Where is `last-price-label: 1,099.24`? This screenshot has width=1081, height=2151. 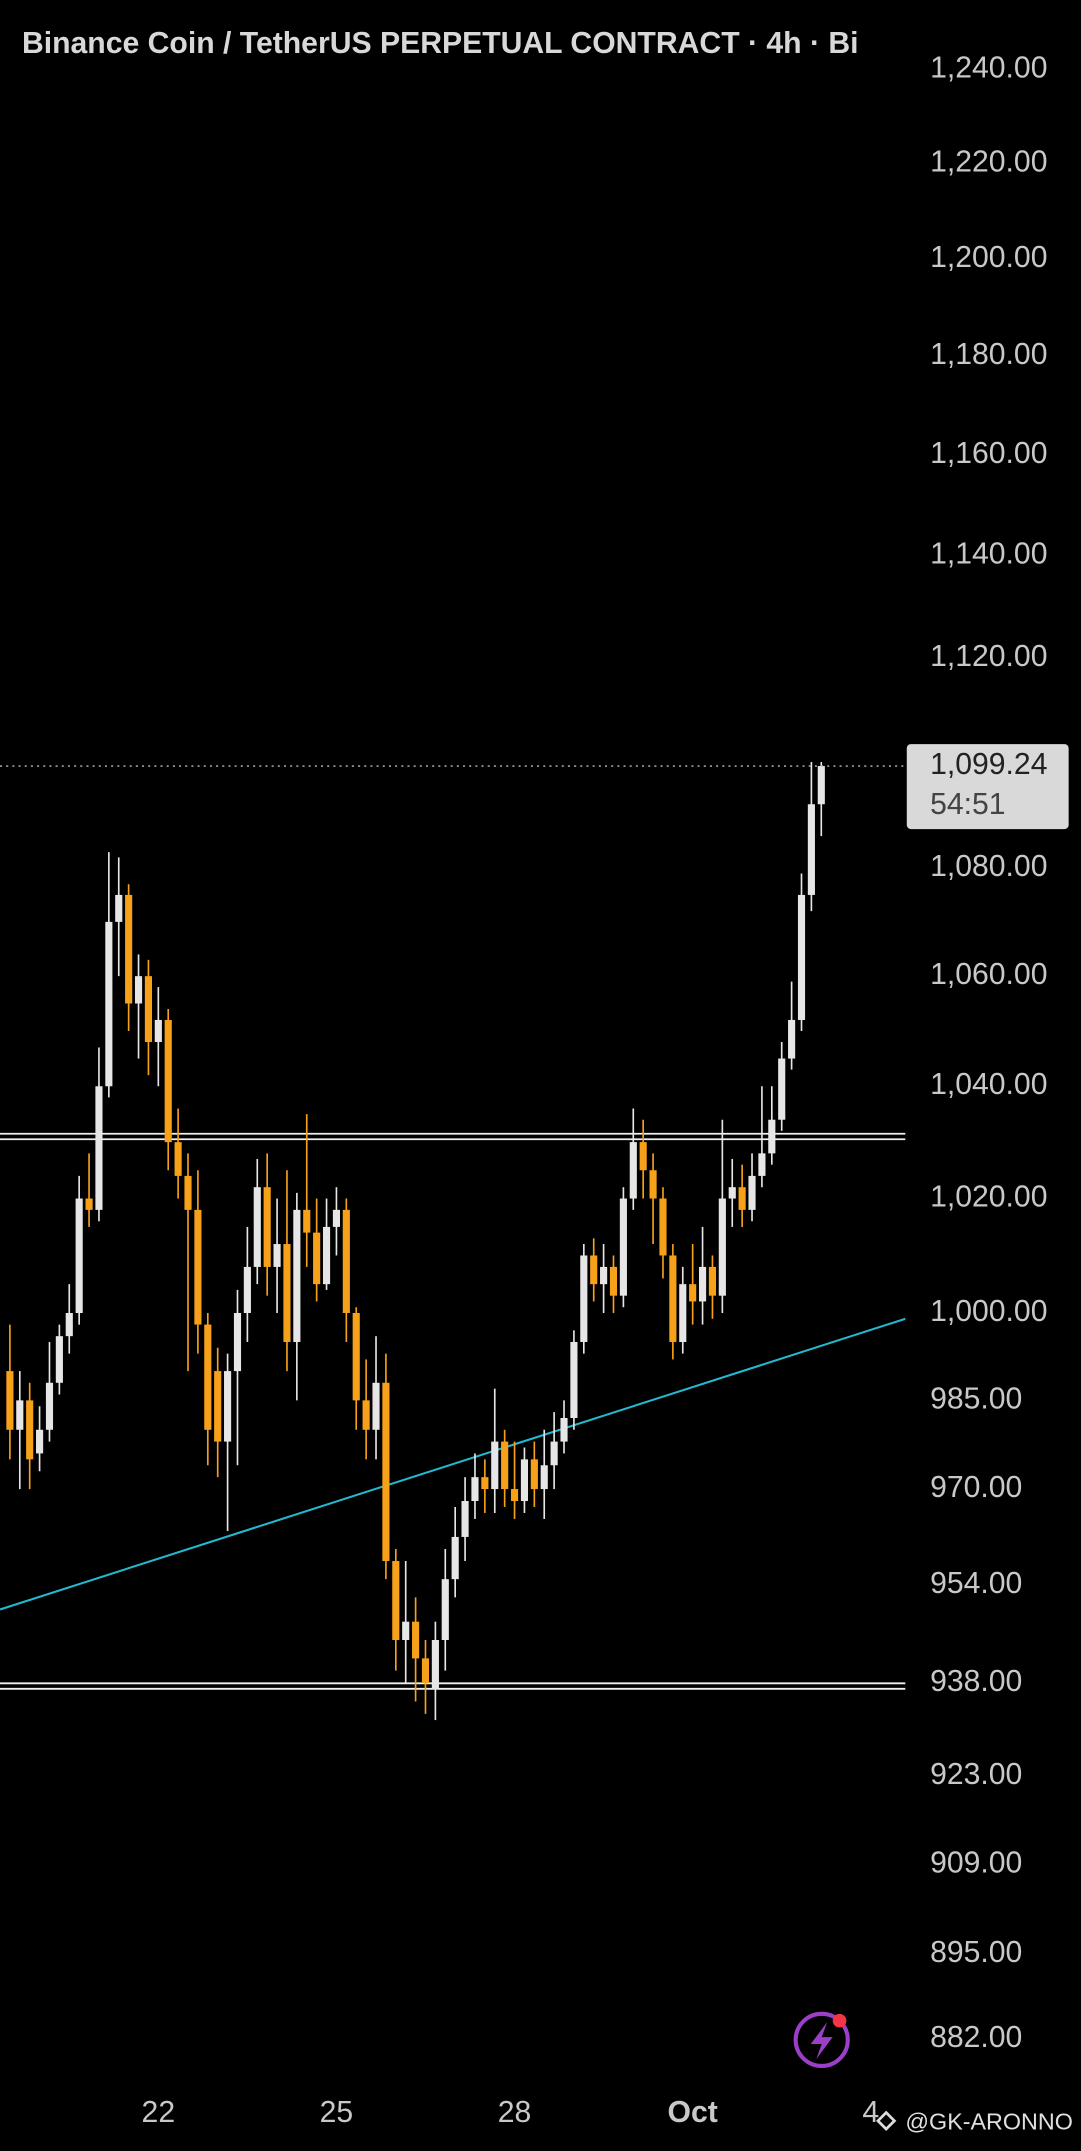 last-price-label: 1,099.24 is located at coordinates (988, 764).